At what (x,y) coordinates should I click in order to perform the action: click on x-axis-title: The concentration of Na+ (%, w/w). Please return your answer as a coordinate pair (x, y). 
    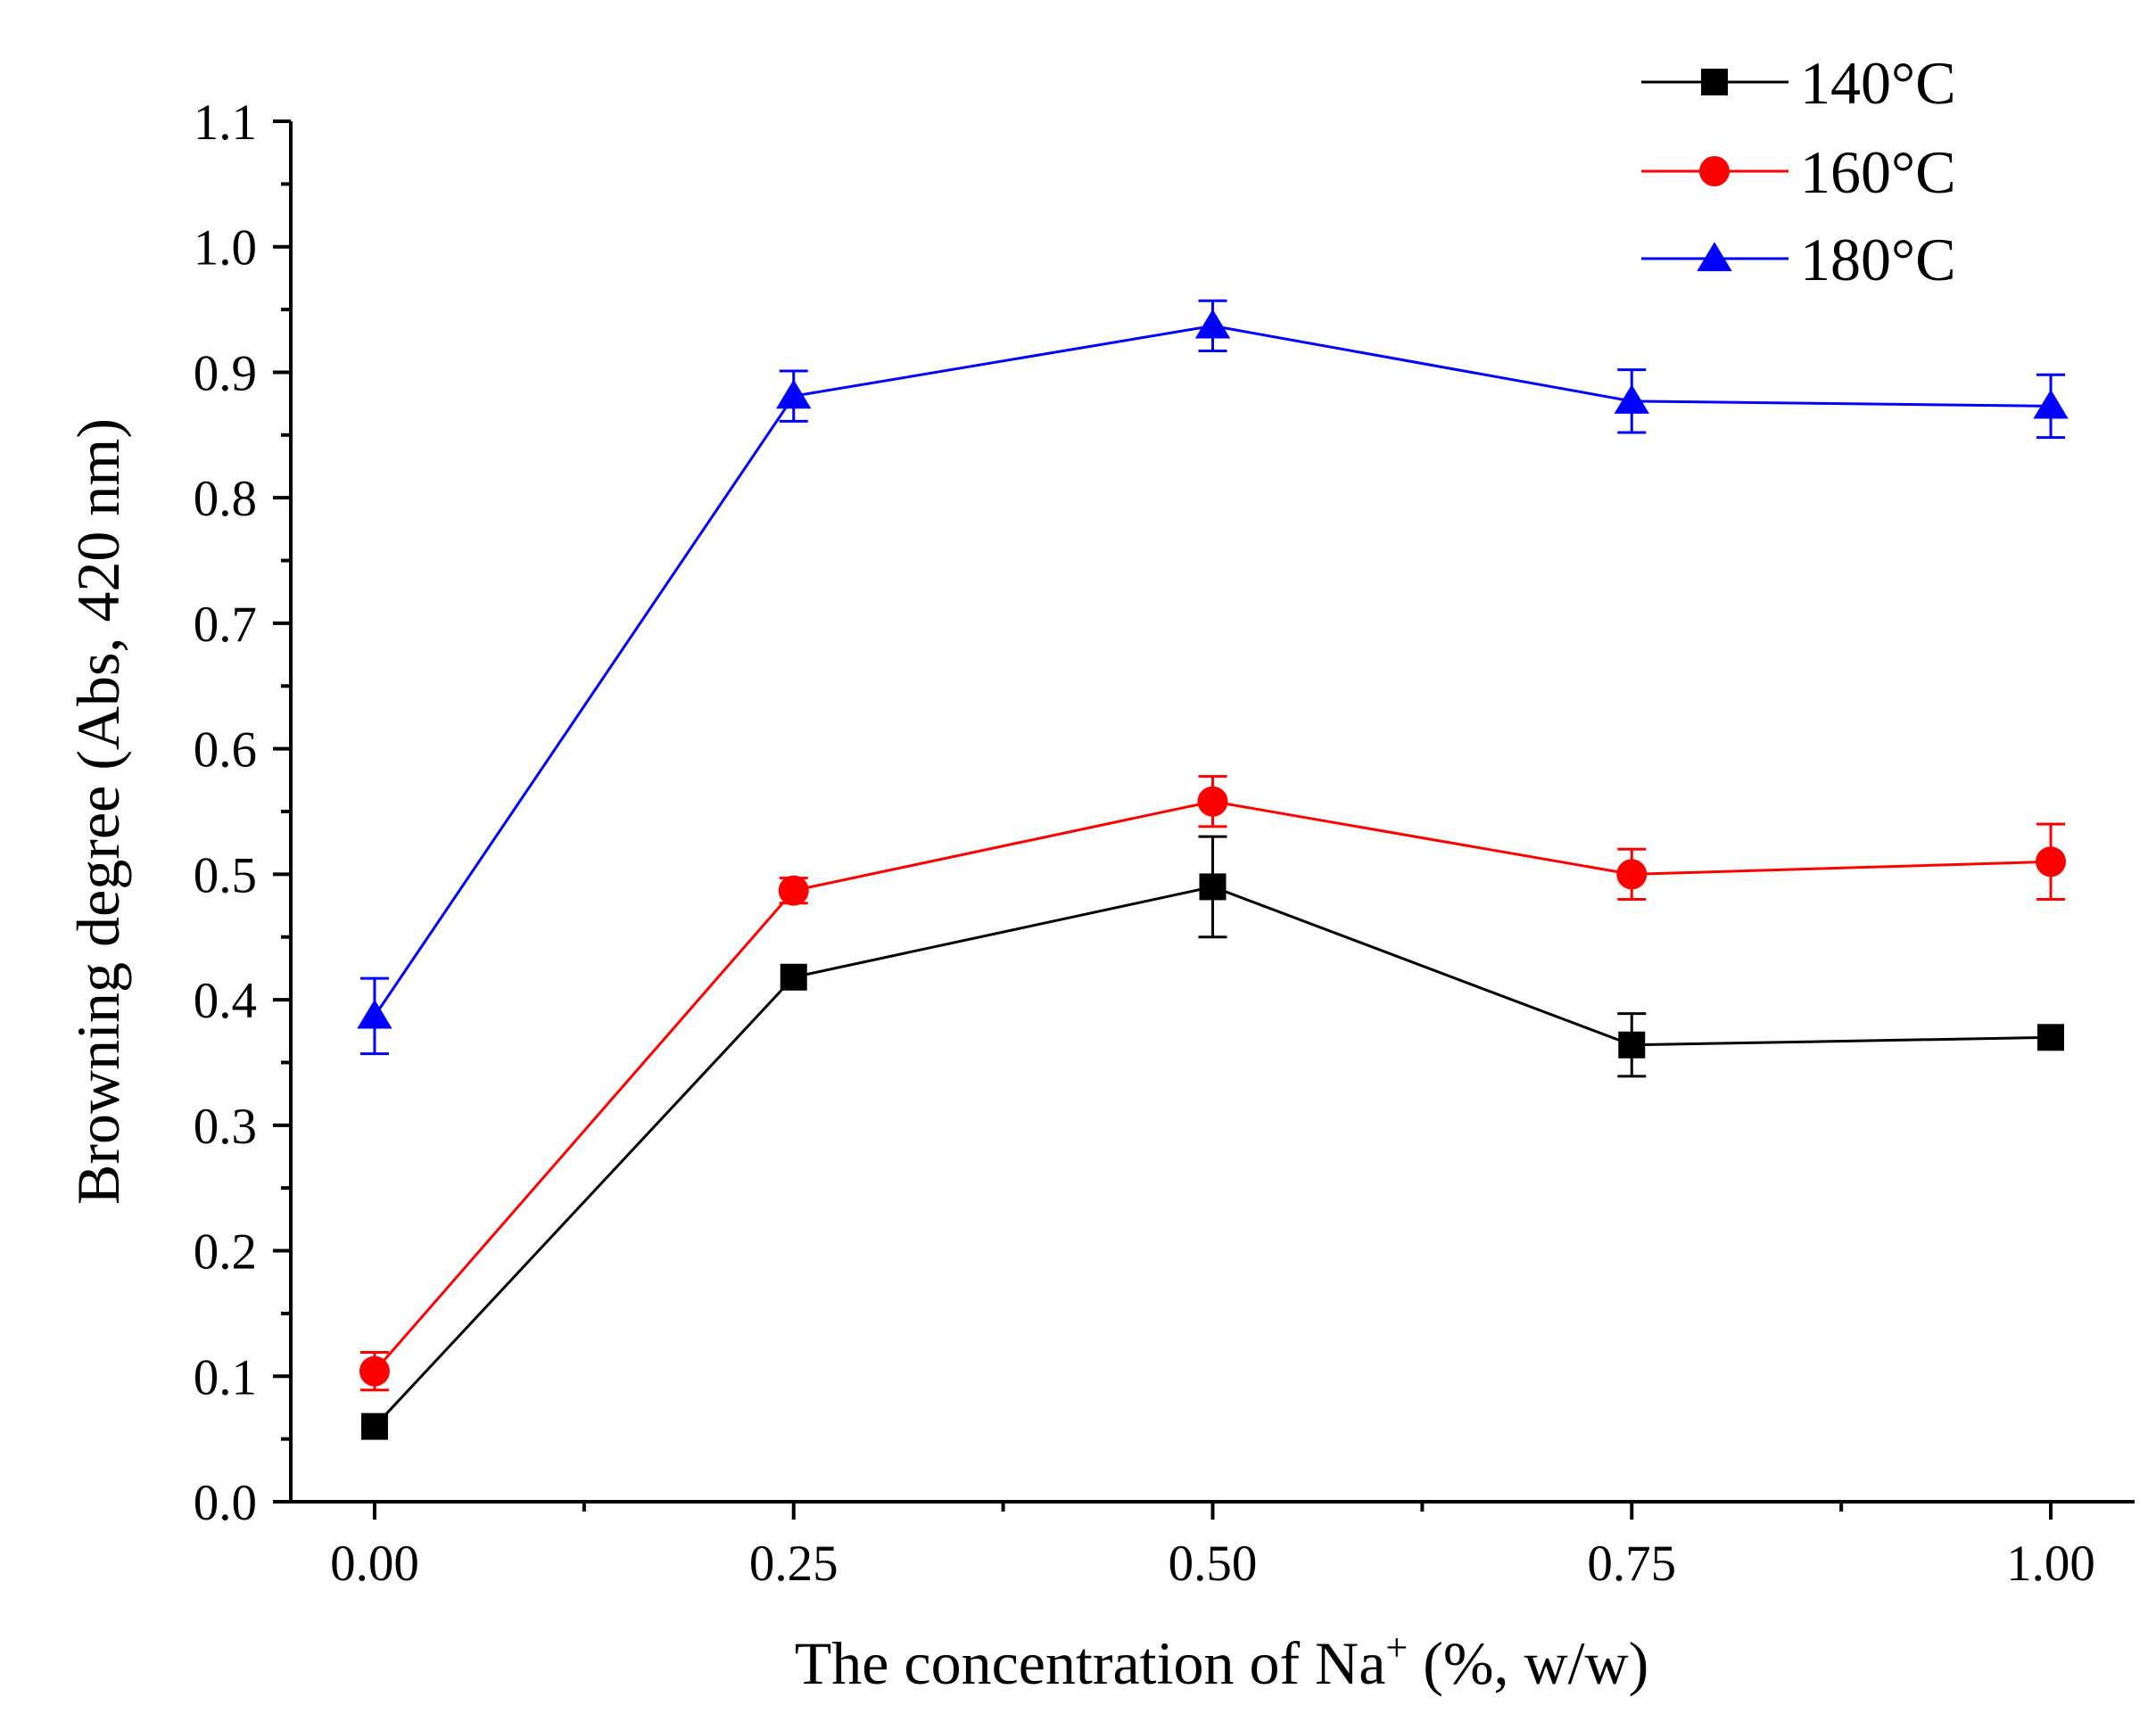
    Looking at the image, I should click on (1222, 1661).